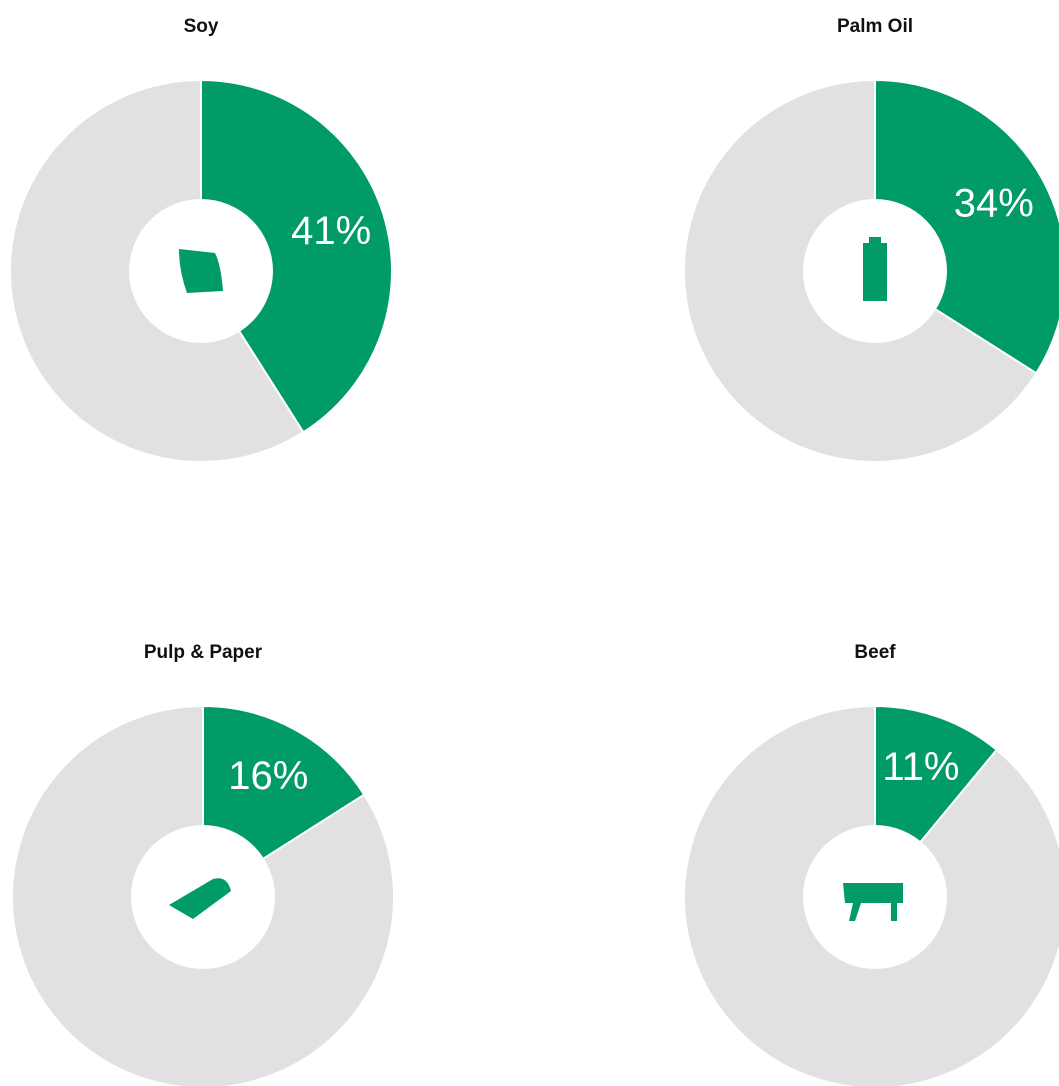 The width and height of the screenshot is (1059, 1086). What do you see at coordinates (203, 652) in the screenshot?
I see `chart-title: Pulp & Paper` at bounding box center [203, 652].